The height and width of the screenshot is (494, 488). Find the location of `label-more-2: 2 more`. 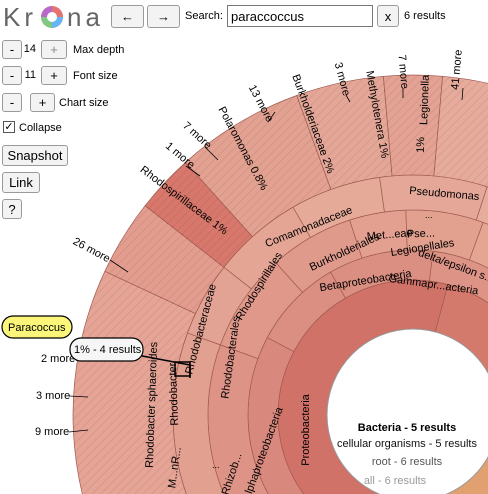

label-more-2: 2 more is located at coordinates (58, 359).